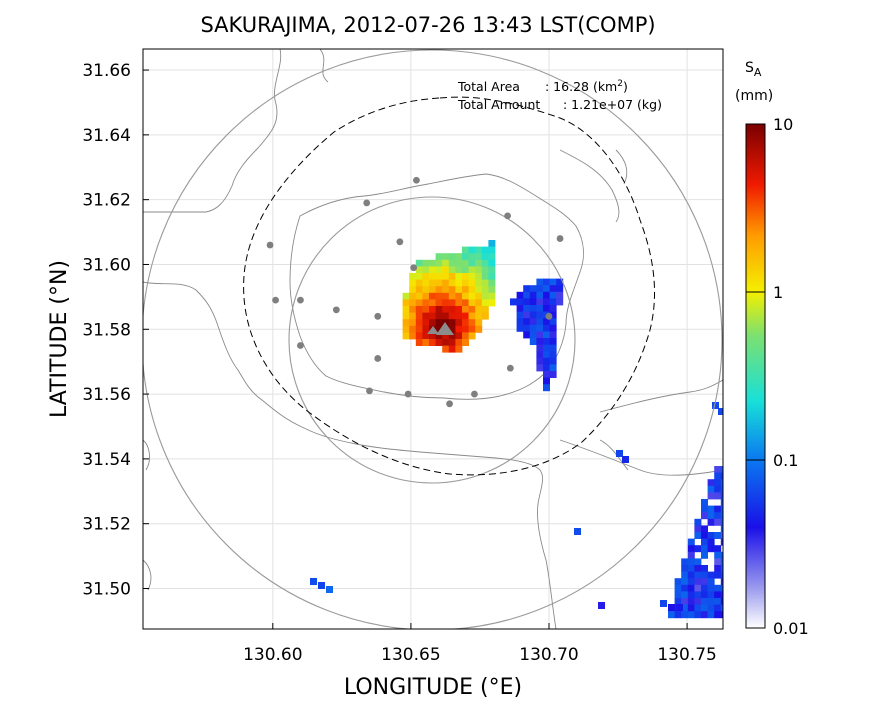 The image size is (875, 723). Describe the element at coordinates (542, 86) in the screenshot. I see `svg-text: Total Area: 16.28 (km2)` at that location.